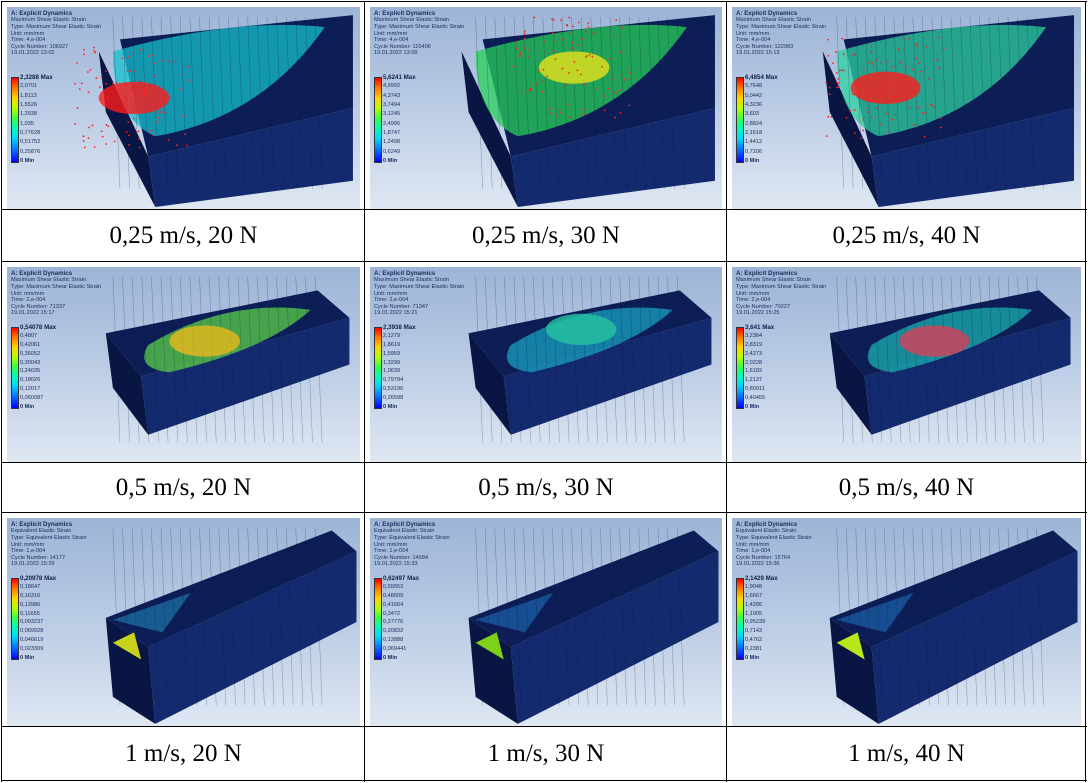 The height and width of the screenshot is (783, 1088). Describe the element at coordinates (401, 578) in the screenshot. I see `legend-max-label: 0,62497 Max` at that location.